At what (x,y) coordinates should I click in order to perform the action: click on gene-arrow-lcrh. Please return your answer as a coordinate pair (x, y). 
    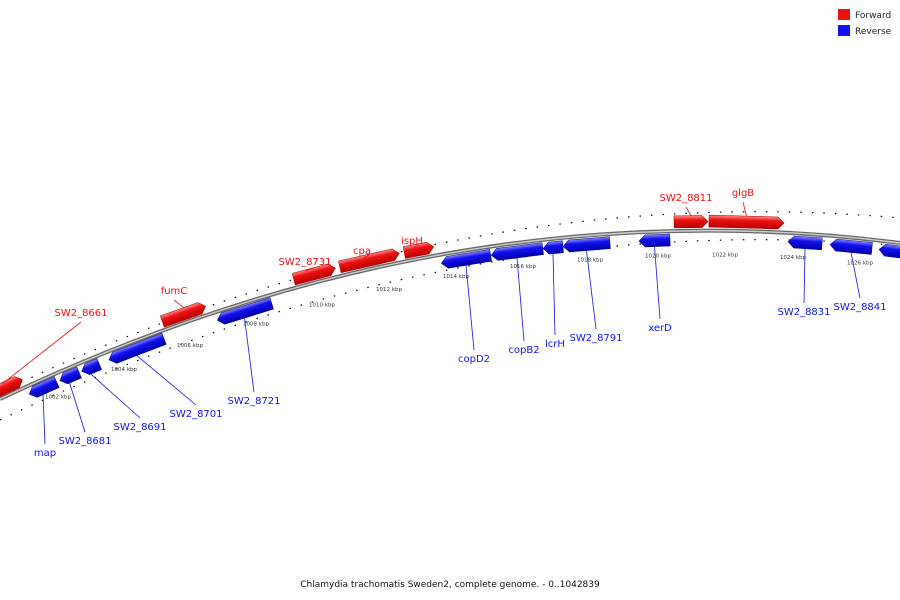
    Looking at the image, I should click on (553, 247).